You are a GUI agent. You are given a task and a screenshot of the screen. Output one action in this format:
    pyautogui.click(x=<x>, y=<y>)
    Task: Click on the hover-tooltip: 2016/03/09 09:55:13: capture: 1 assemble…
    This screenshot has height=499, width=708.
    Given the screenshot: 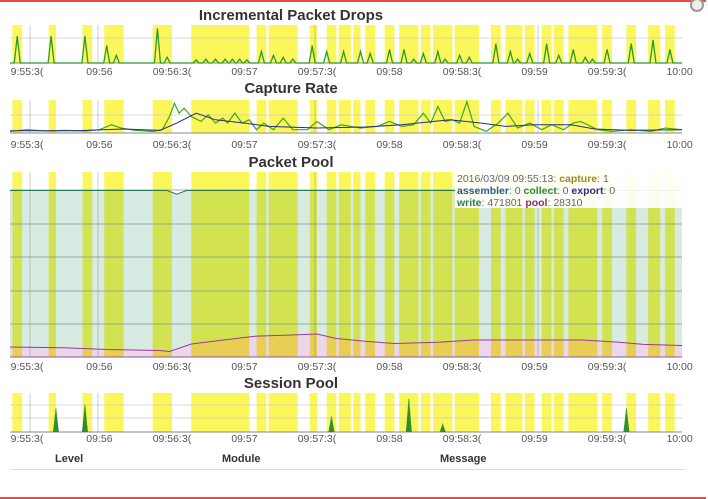 What is the action you would take?
    pyautogui.click(x=569, y=190)
    